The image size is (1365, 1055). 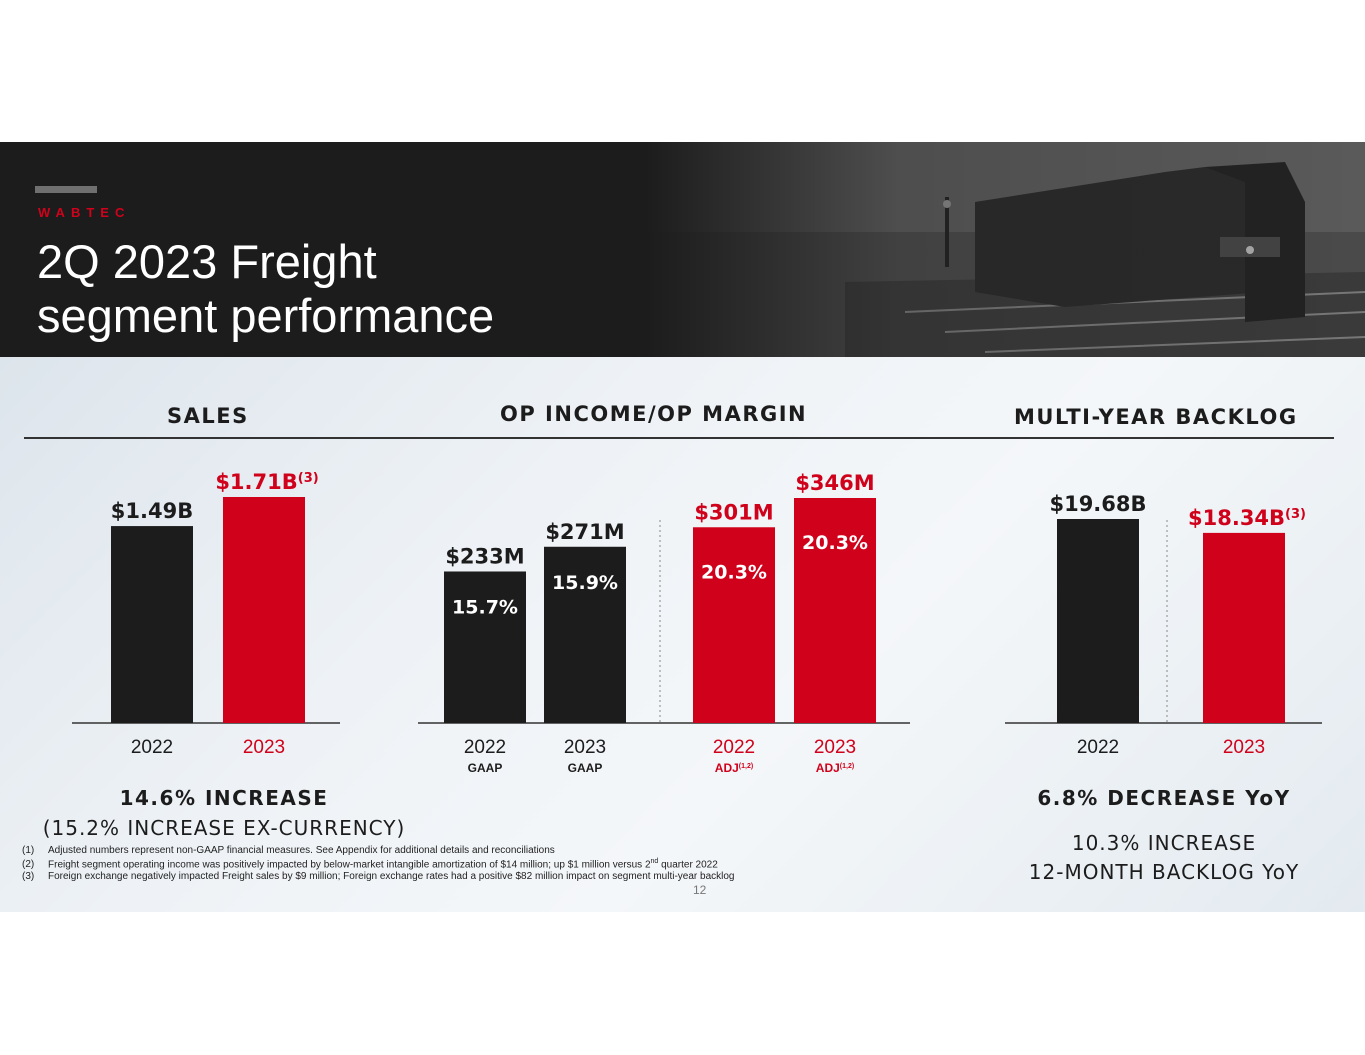 I want to click on section-title-backlog: MULTI-YEAR BACKLOG, so click(x=1156, y=417).